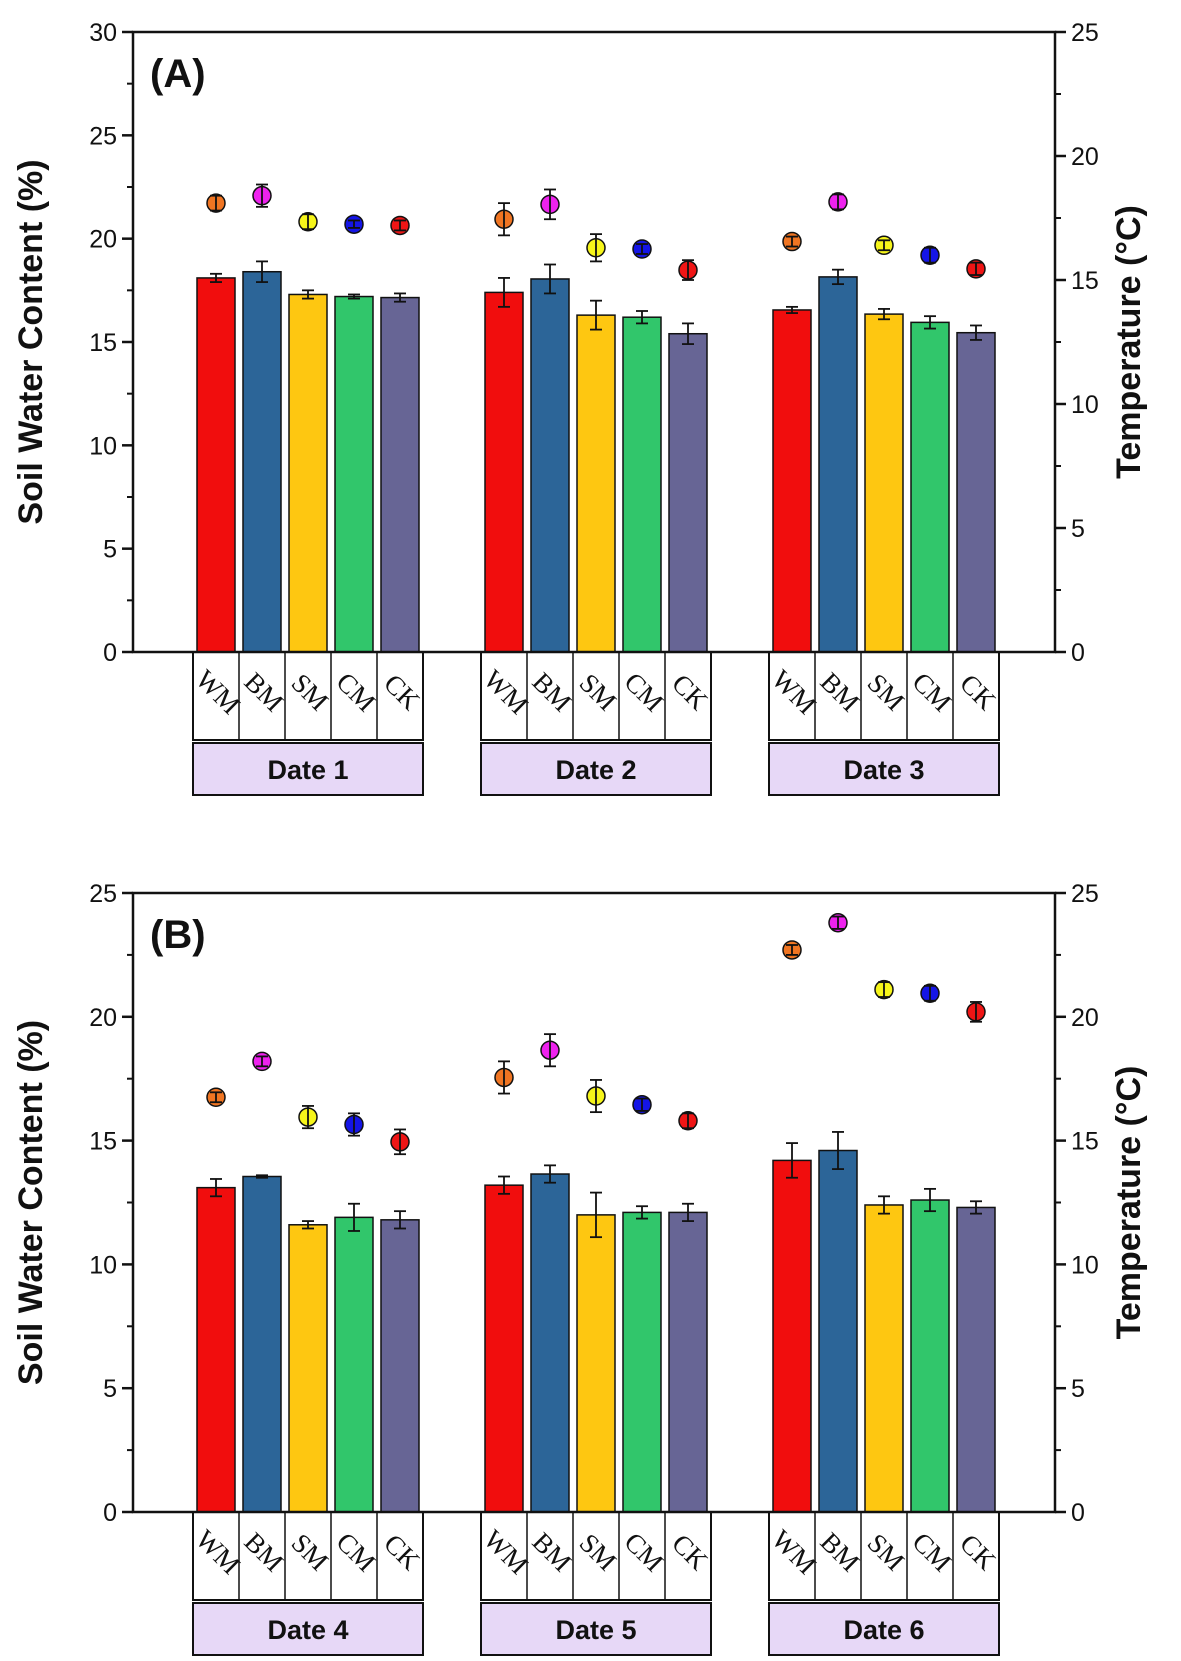  What do you see at coordinates (178, 935) in the screenshot?
I see `panel-label: (B)` at bounding box center [178, 935].